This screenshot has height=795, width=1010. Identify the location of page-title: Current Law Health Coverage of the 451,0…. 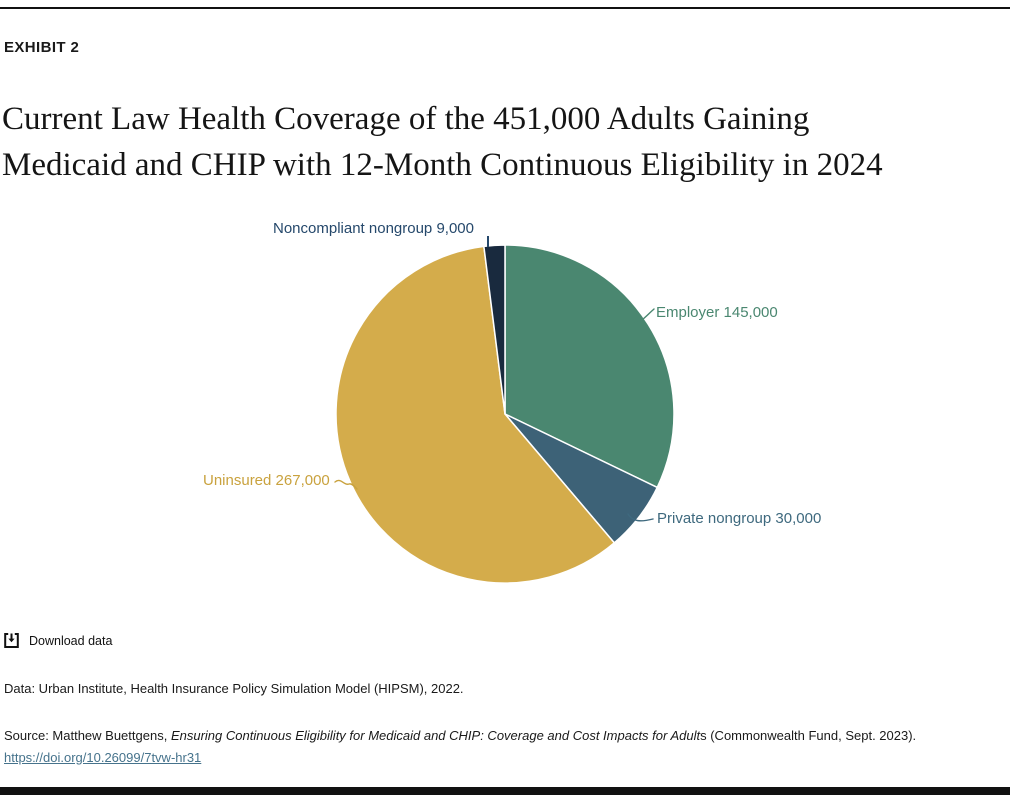
(442, 142).